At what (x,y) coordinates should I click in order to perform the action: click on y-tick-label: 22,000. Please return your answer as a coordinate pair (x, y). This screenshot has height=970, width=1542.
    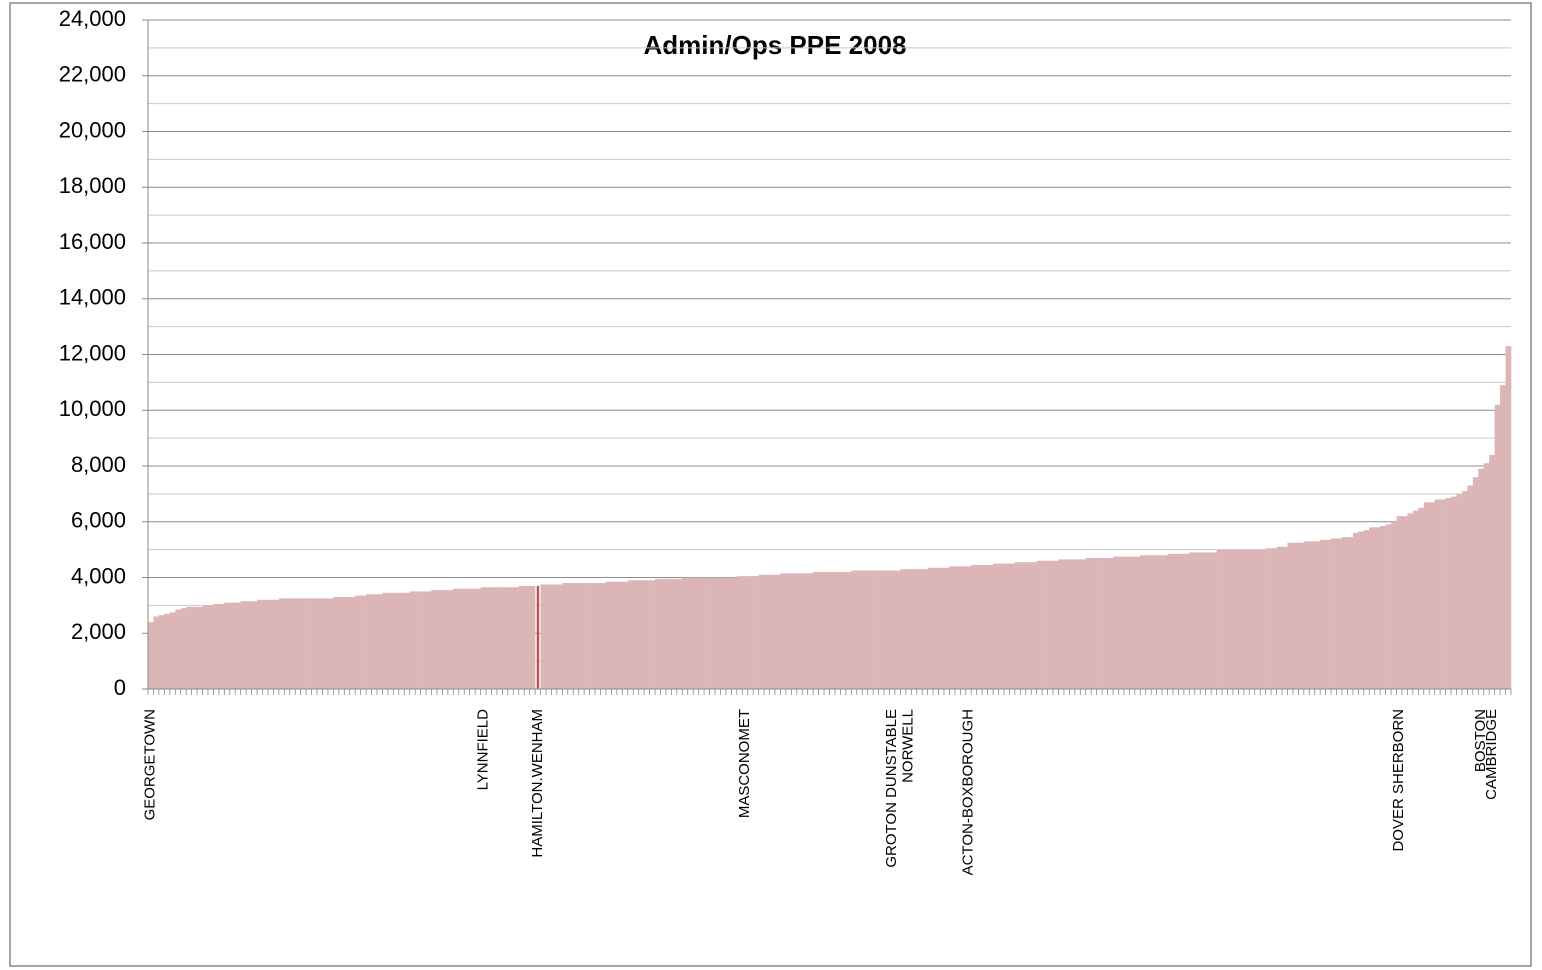
    Looking at the image, I should click on (92, 74).